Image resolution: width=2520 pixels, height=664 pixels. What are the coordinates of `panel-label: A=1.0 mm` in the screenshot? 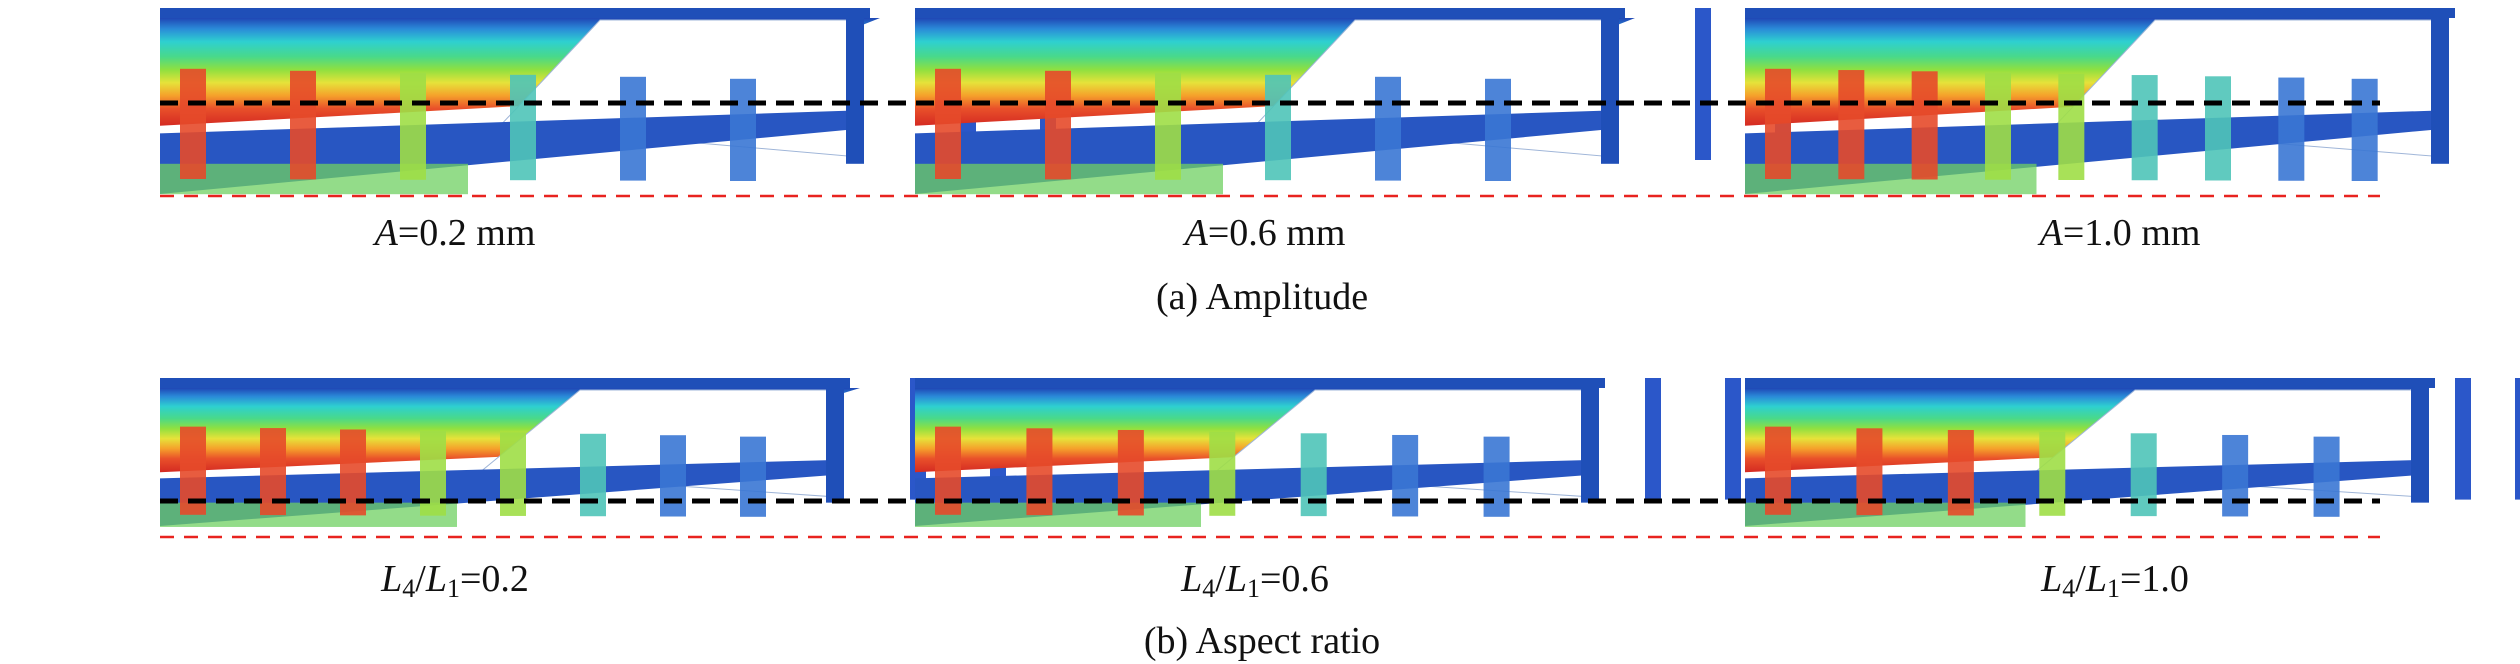 It's located at (2120, 233).